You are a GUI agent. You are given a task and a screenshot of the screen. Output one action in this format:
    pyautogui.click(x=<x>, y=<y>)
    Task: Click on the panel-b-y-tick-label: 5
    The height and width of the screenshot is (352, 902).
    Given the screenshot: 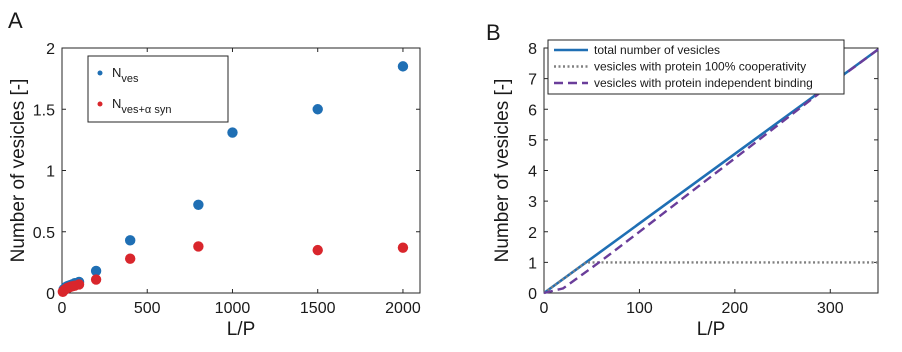 What is the action you would take?
    pyautogui.click(x=532, y=141)
    